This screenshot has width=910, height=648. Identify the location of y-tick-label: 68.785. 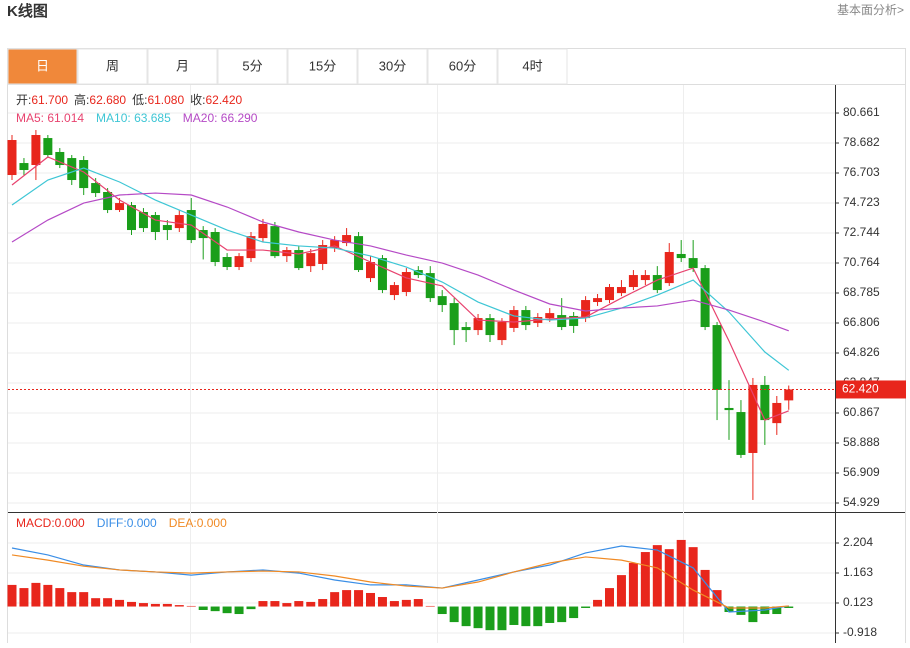
(861, 292).